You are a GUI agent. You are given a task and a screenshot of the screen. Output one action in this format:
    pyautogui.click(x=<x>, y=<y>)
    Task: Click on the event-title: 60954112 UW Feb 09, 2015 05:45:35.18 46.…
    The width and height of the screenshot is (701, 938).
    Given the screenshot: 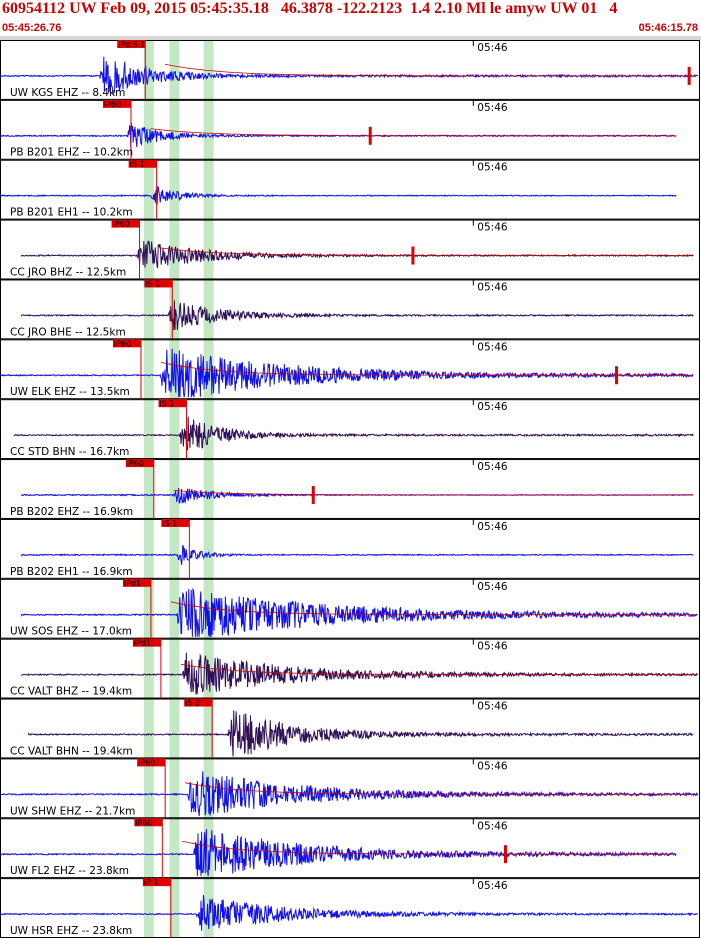 What is the action you would take?
    pyautogui.click(x=310, y=8)
    